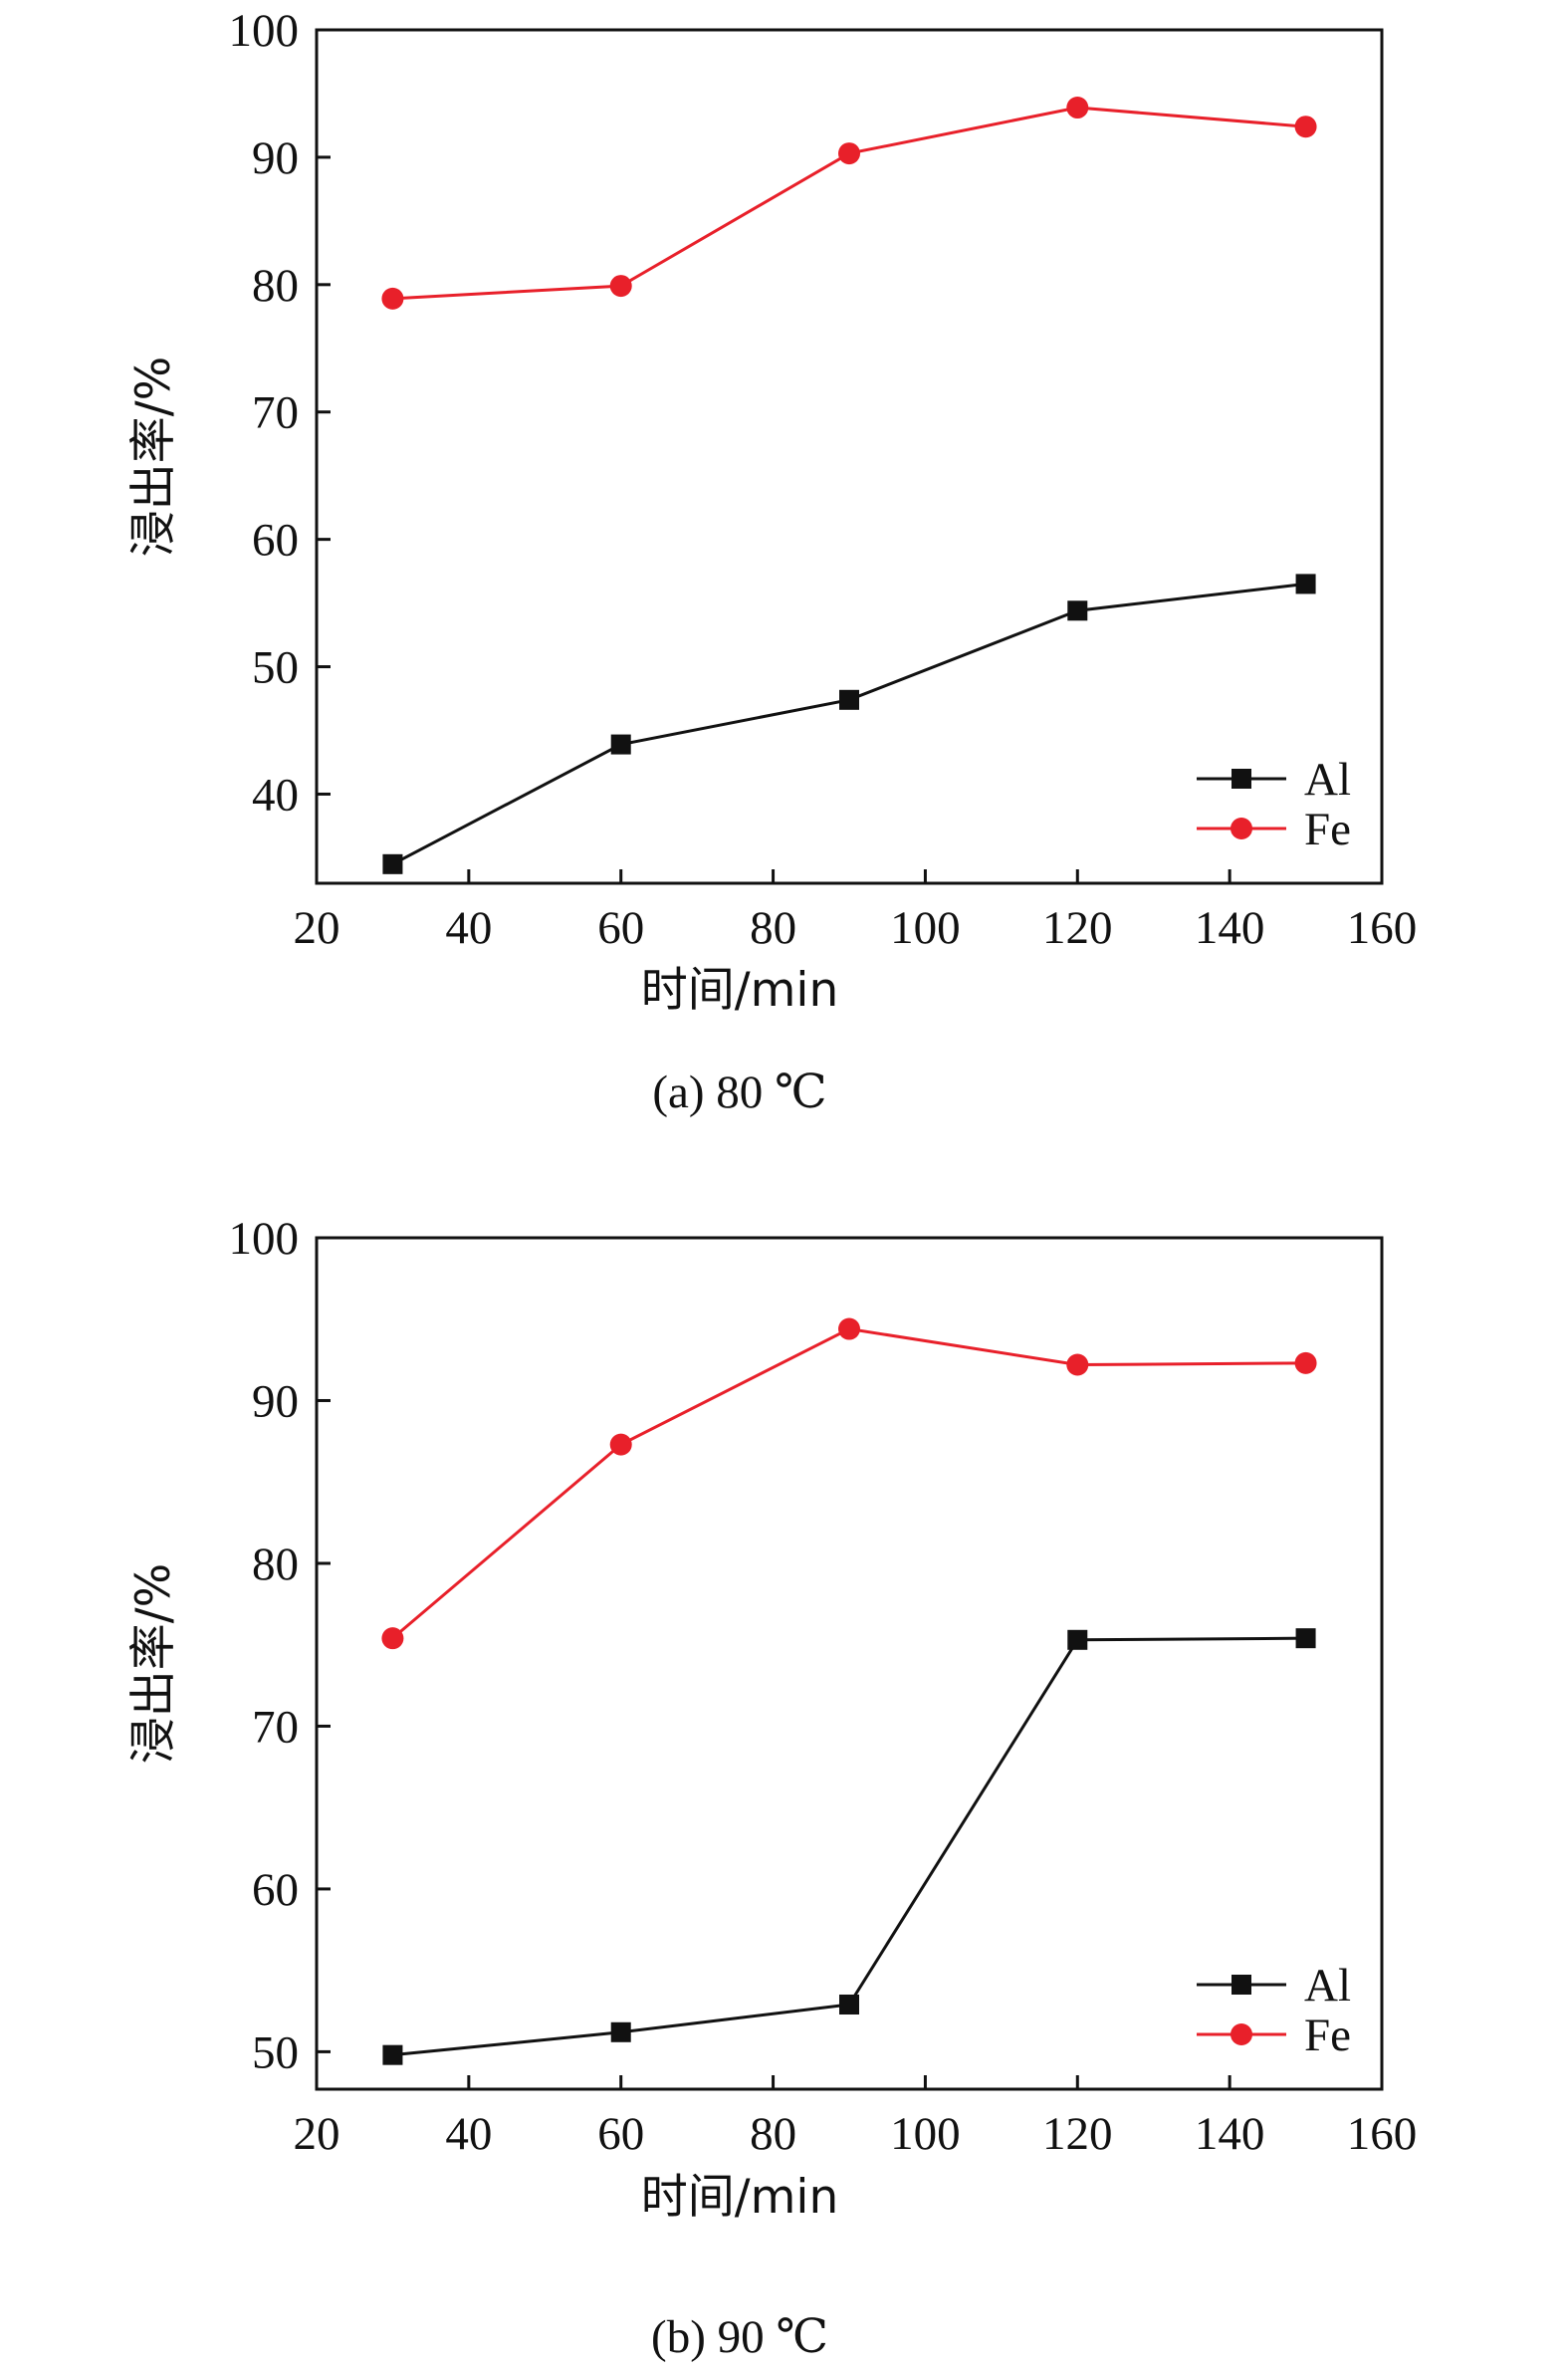  What do you see at coordinates (739, 2337) in the screenshot?
I see `figure-caption: (b) 90 ℃` at bounding box center [739, 2337].